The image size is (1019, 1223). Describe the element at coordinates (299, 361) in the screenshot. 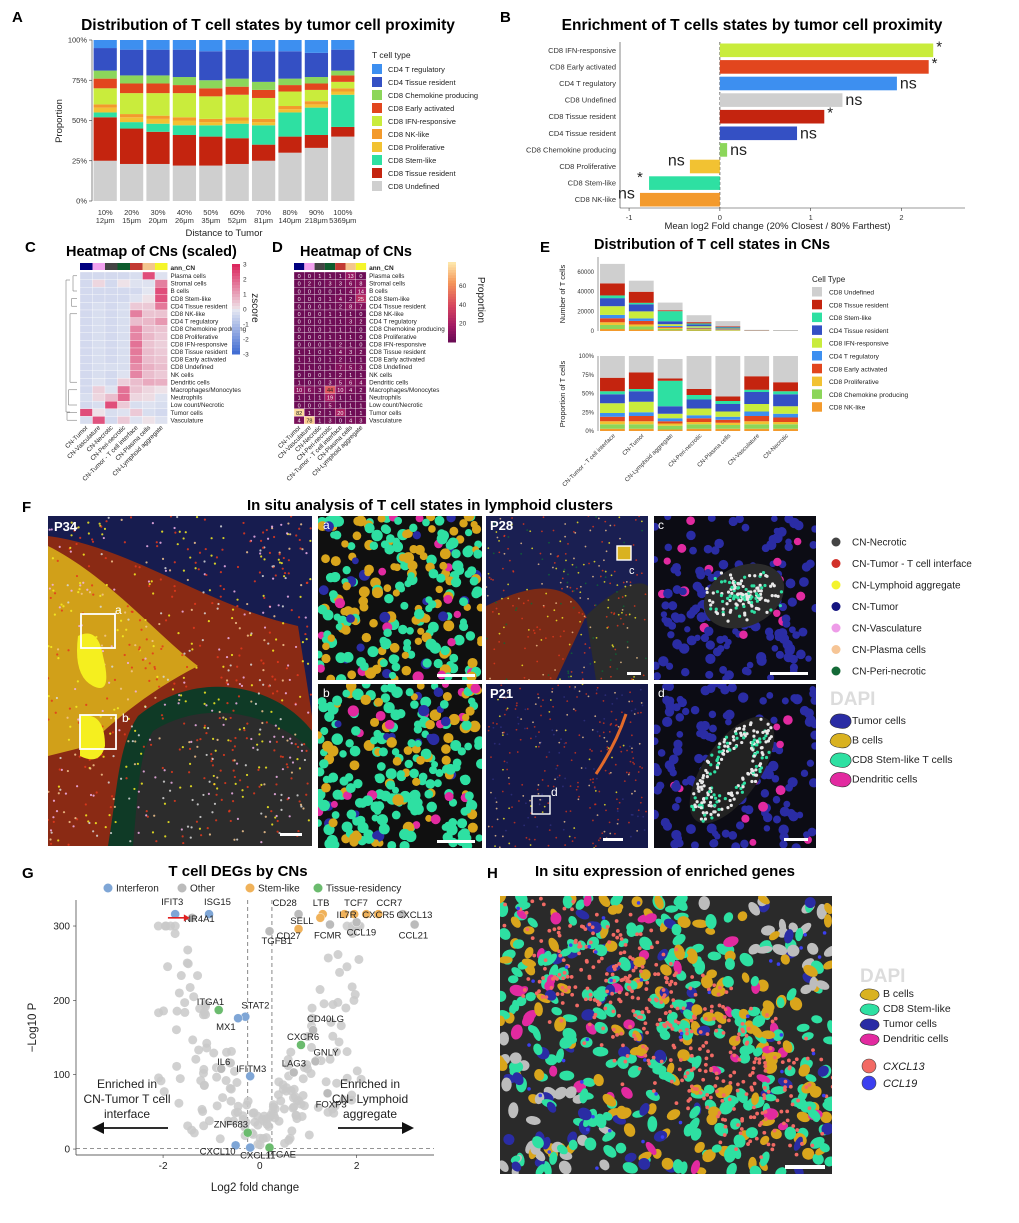

I see `cell-value: 1` at that location.